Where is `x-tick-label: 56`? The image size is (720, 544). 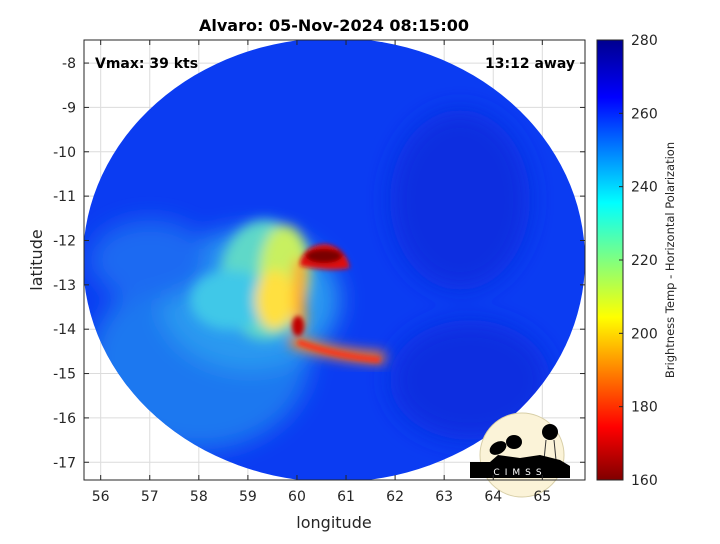 x-tick-label: 56 is located at coordinates (101, 497).